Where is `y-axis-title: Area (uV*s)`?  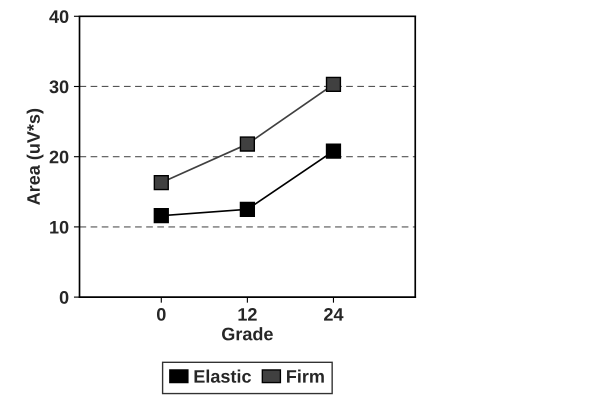
y-axis-title: Area (uV*s) is located at coordinates (35, 156).